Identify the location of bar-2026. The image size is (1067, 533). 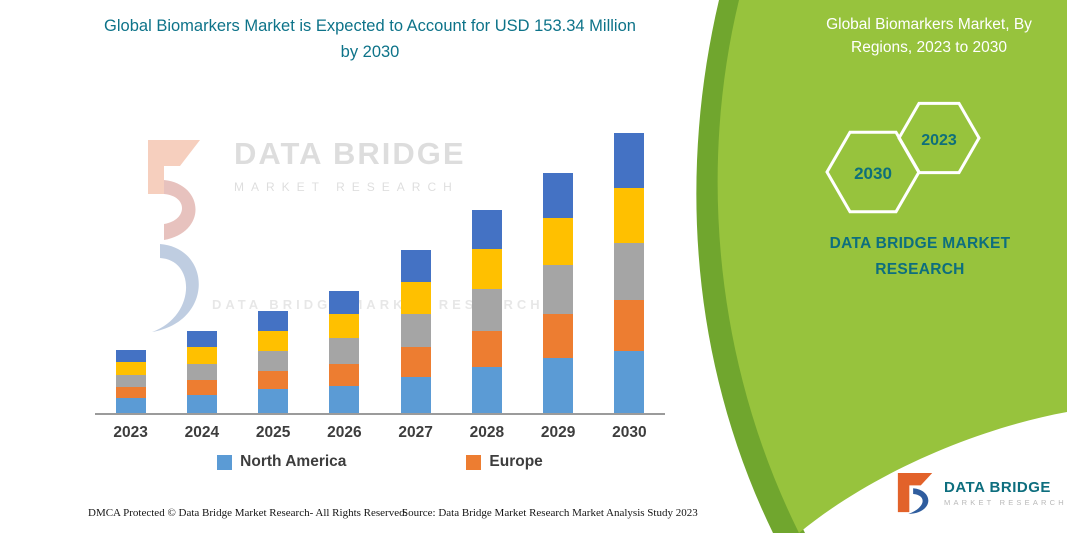
(344, 351).